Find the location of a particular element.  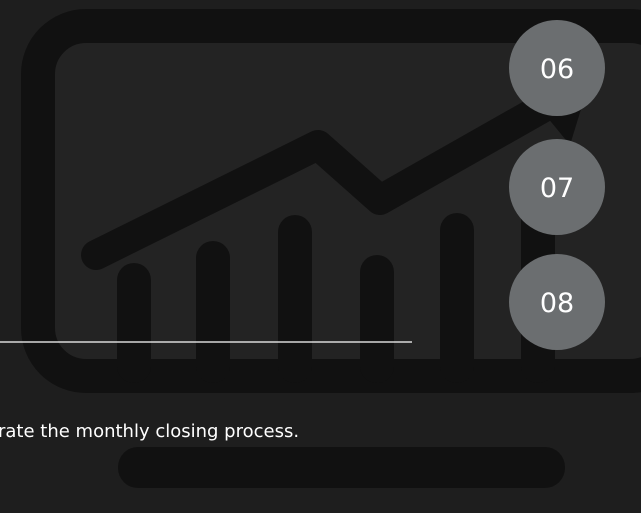

step-list: 06 07 08 is located at coordinates (557, 185).